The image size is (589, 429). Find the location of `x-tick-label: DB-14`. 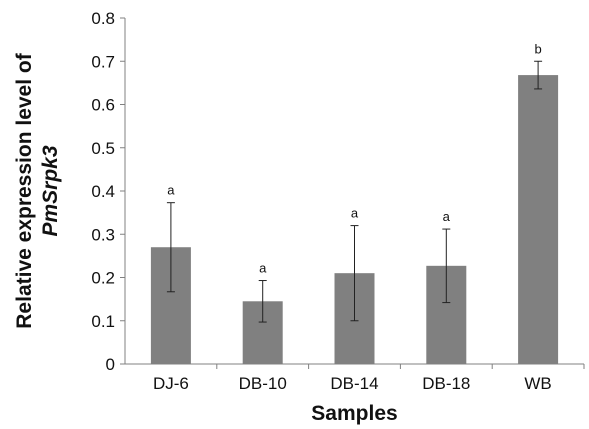

x-tick-label: DB-14 is located at coordinates (354, 383).